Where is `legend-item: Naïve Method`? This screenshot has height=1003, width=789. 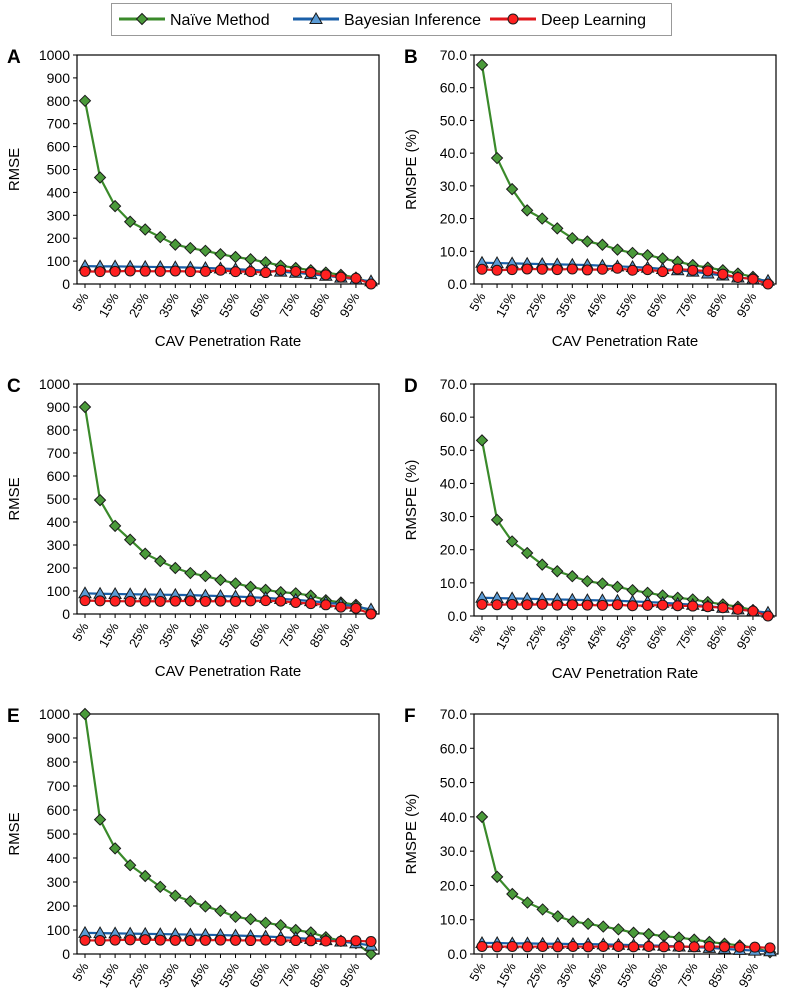 legend-item: Naïve Method is located at coordinates (194, 20).